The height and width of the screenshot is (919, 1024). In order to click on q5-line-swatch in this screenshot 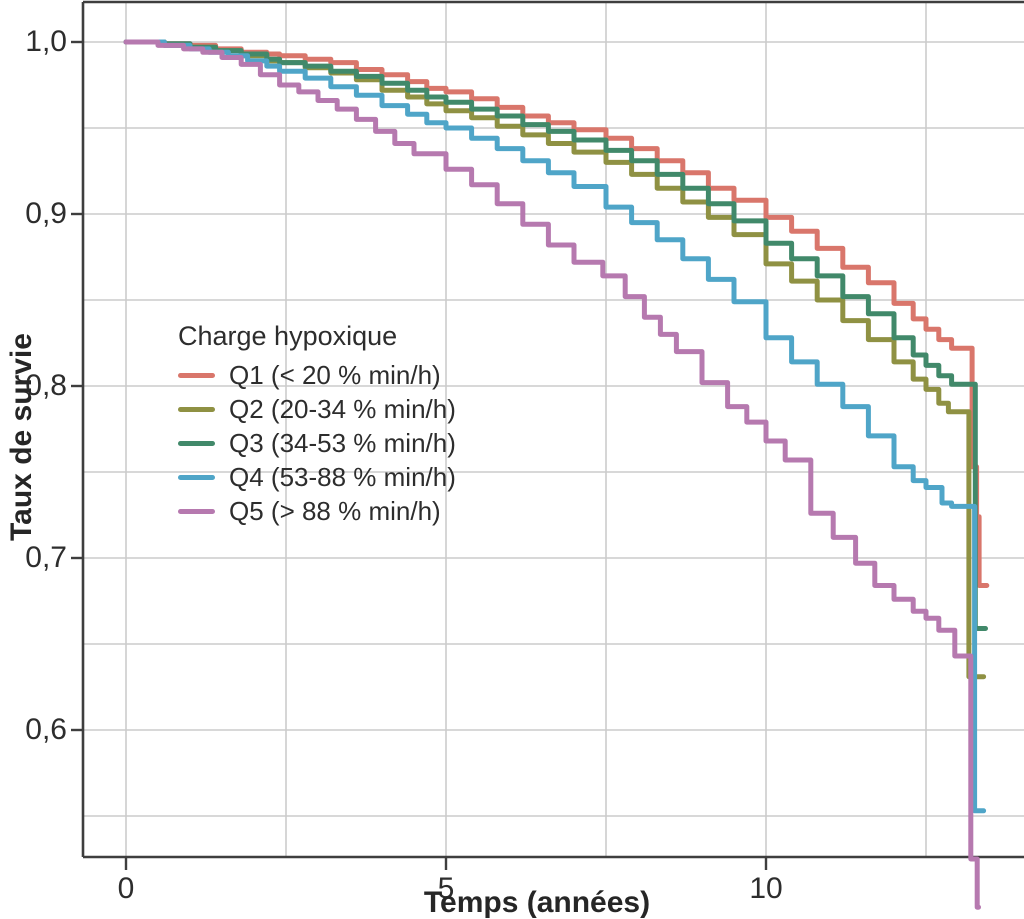, I will do `click(196, 511)`.